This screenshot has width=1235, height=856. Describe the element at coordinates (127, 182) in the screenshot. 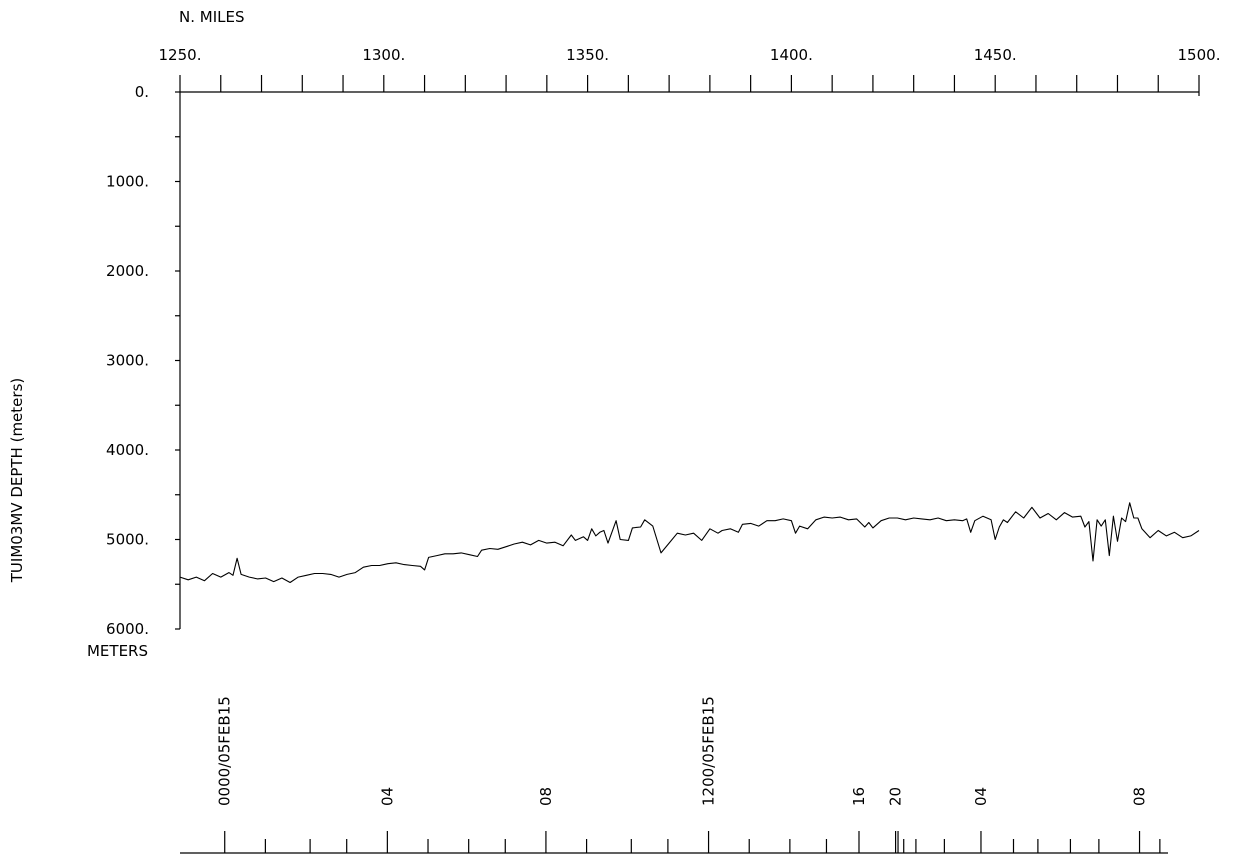

I see `y-tick-label: 1000.` at that location.